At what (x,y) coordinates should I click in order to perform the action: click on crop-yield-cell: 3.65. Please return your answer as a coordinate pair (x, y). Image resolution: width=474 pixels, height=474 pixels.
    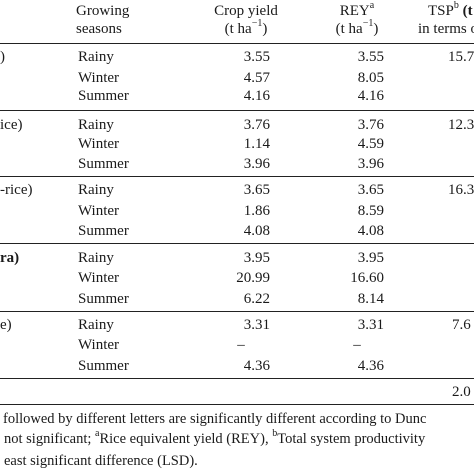
    Looking at the image, I should click on (256, 190).